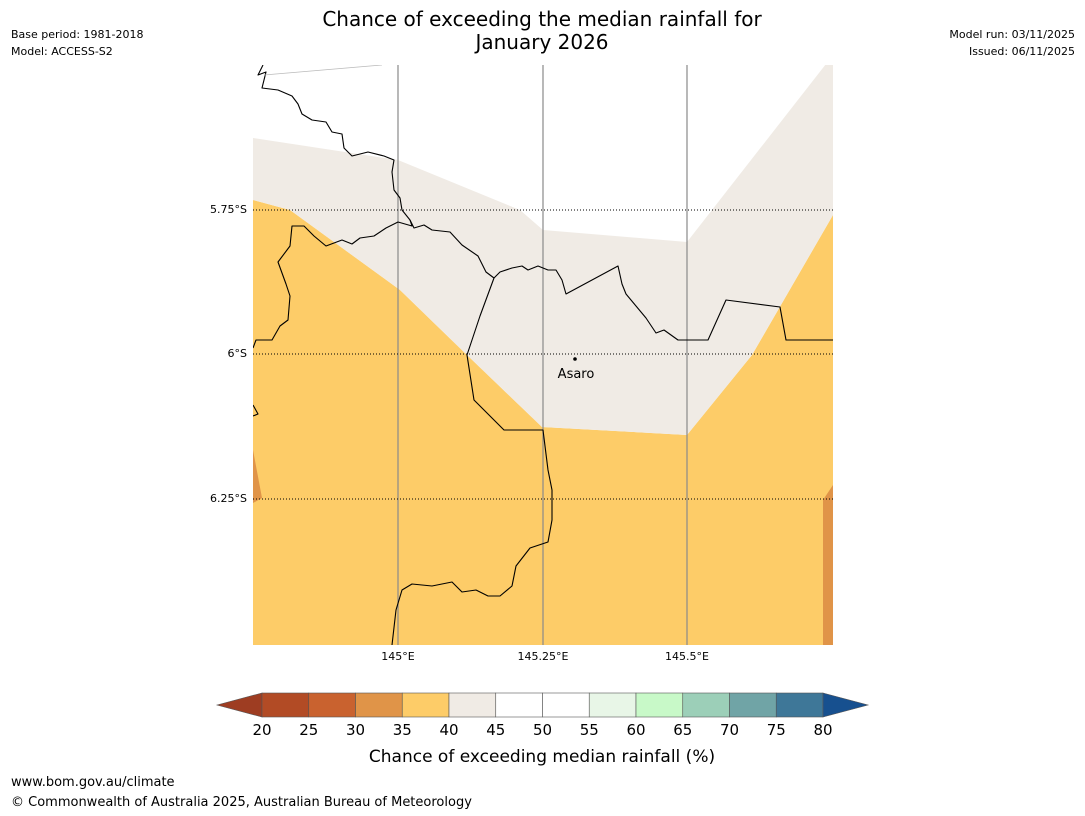 This screenshot has width=1085, height=816. Describe the element at coordinates (397, 656) in the screenshot. I see `lon-label-145: 145°E` at that location.